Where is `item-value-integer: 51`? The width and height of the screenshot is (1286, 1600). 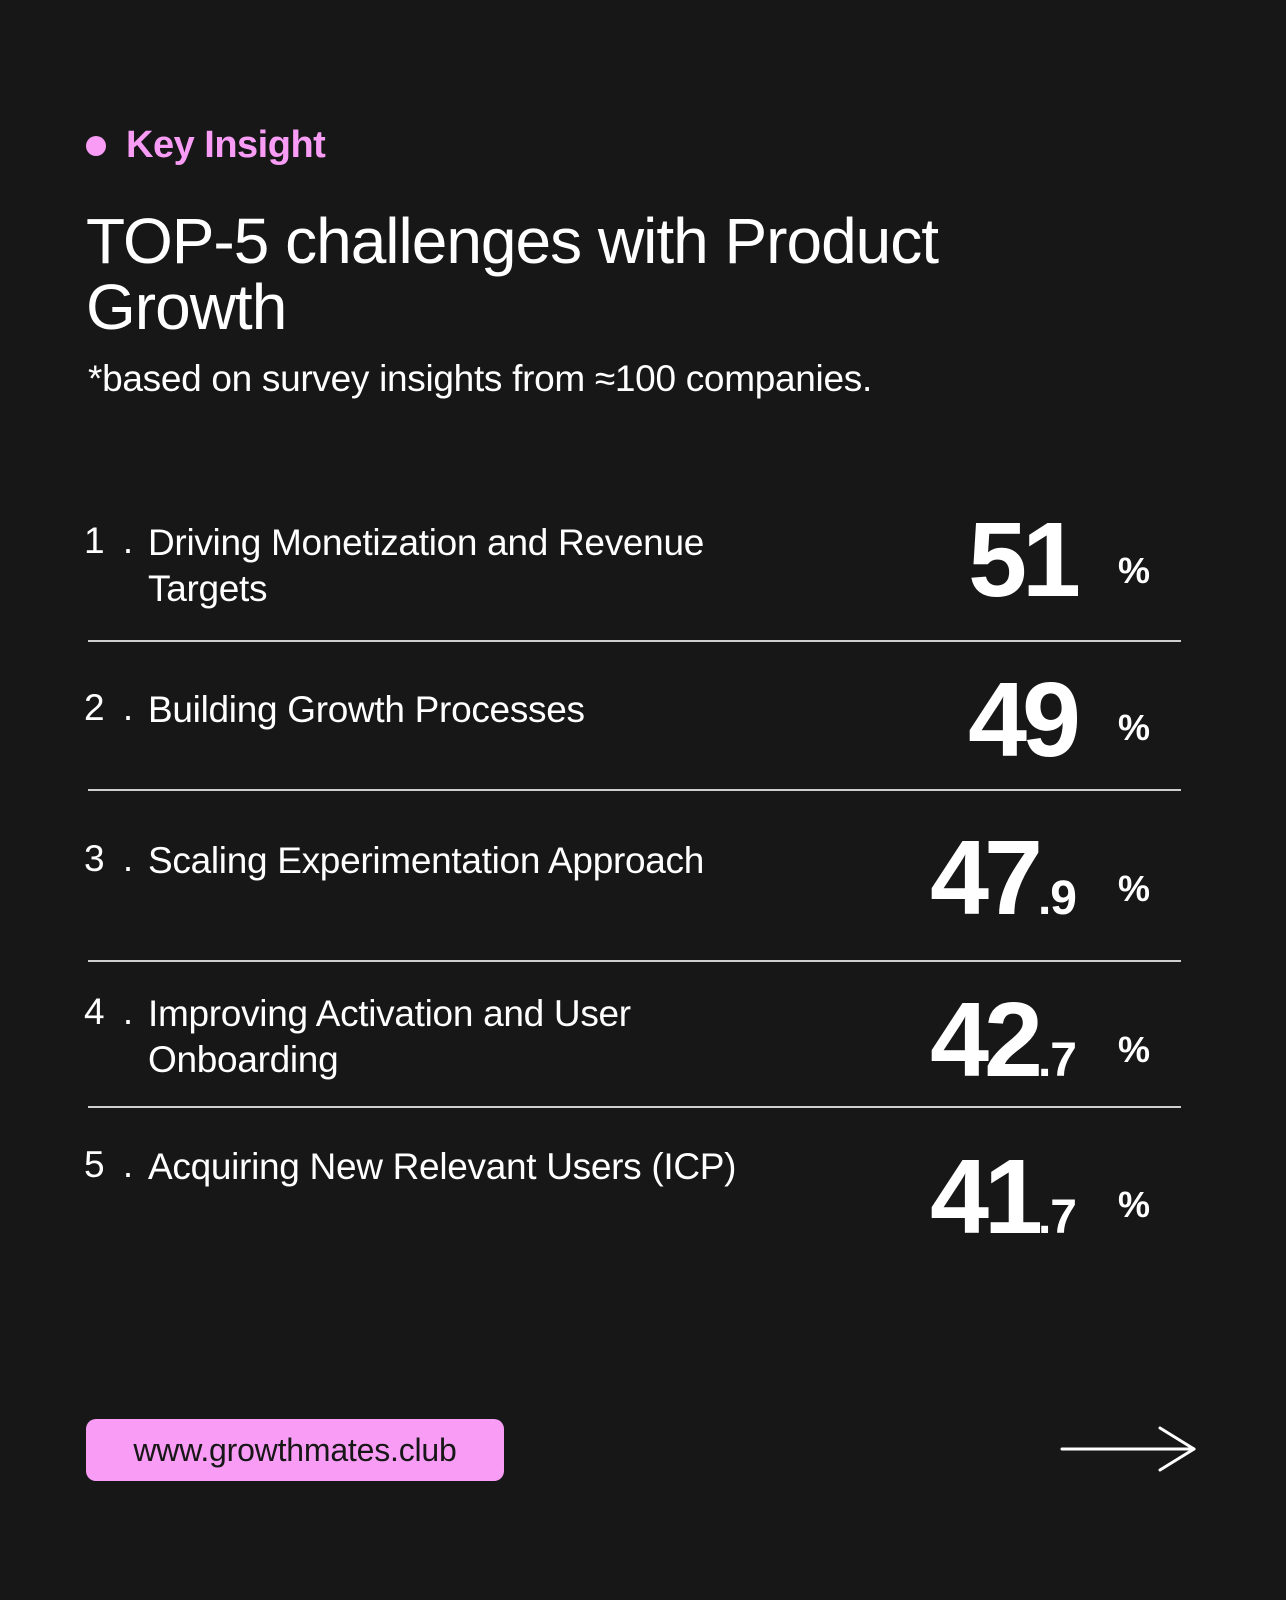 item-value-integer: 51 is located at coordinates (1024, 560).